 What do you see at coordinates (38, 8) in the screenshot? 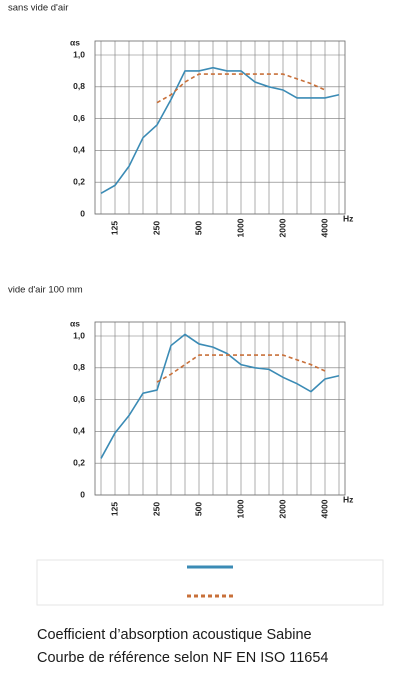
I see `chart-title: sans vide d'air` at bounding box center [38, 8].